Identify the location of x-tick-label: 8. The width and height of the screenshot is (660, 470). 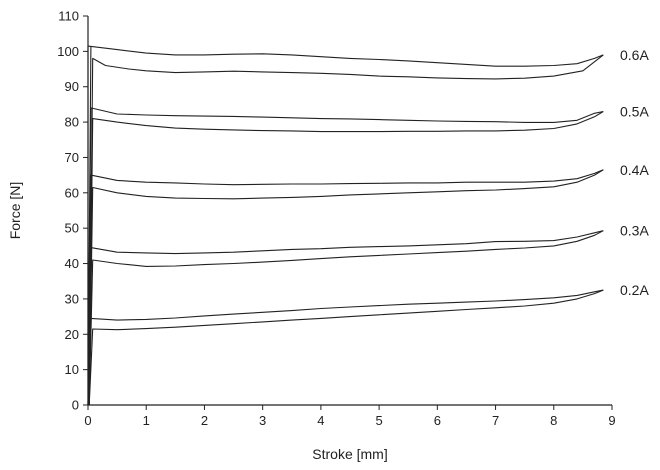
(553, 420).